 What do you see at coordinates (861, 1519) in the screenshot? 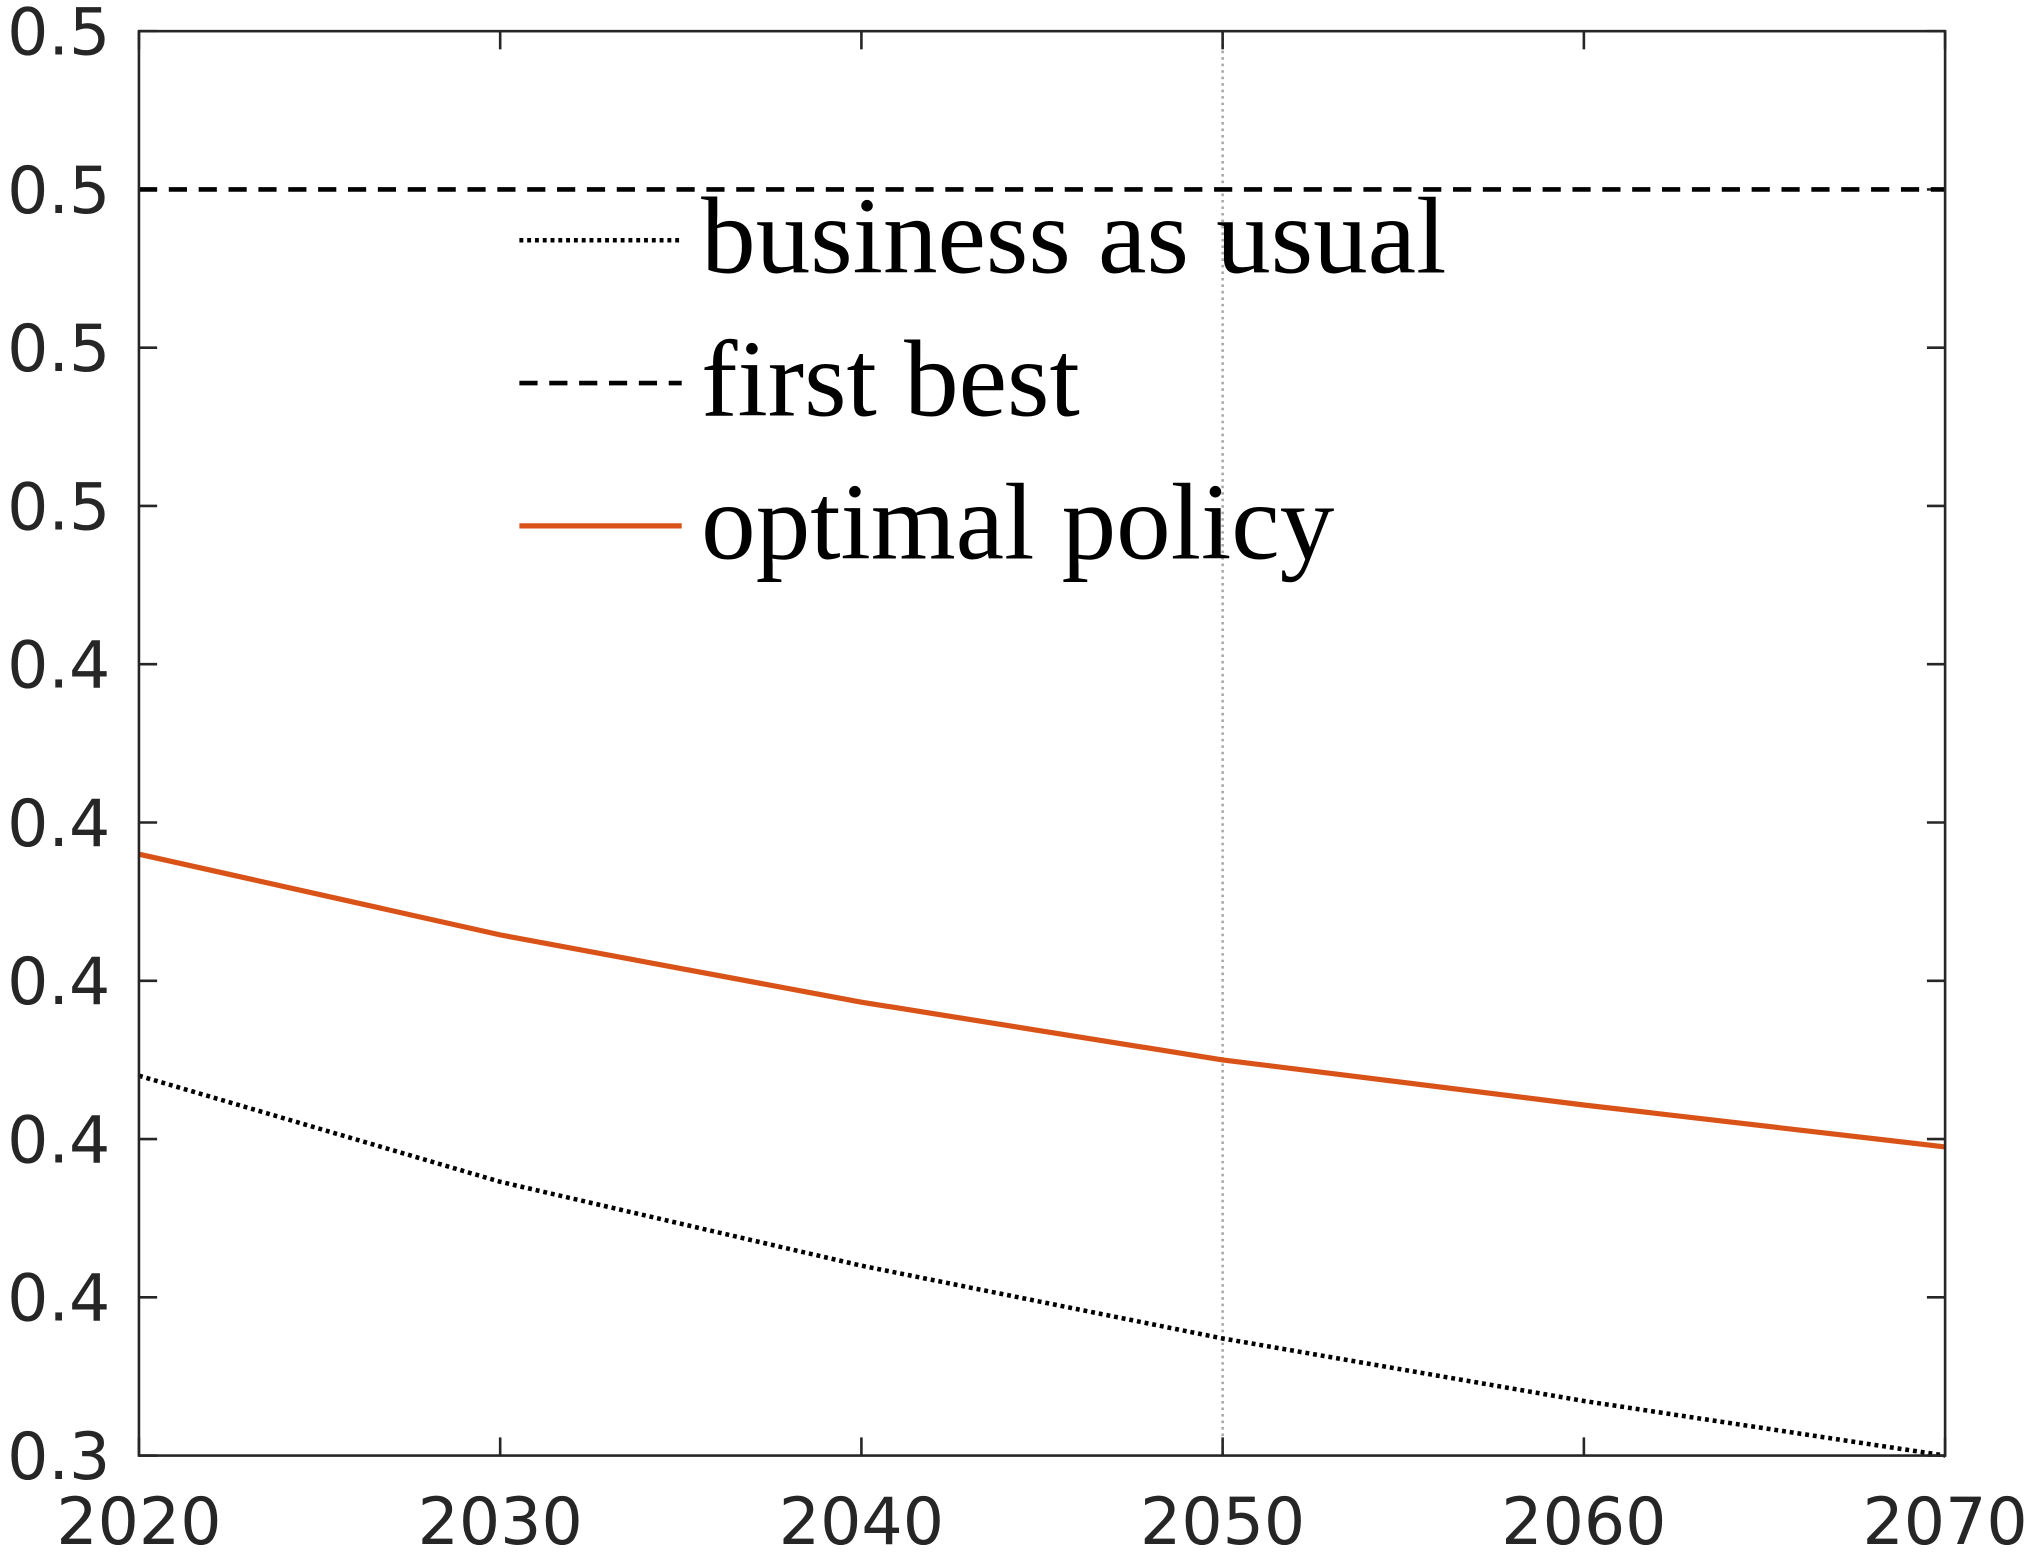
I see `x-tick-label: 2040` at bounding box center [861, 1519].